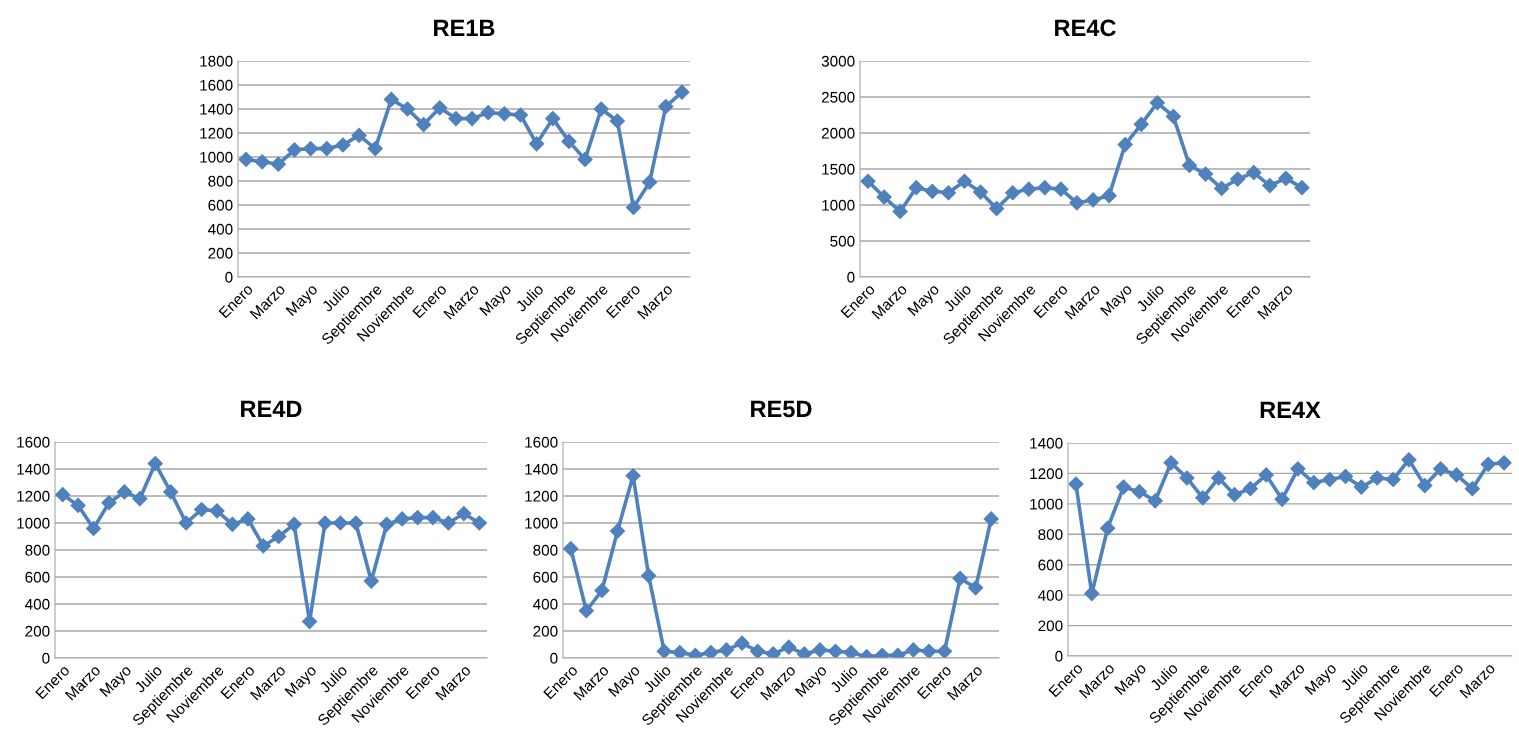 The height and width of the screenshot is (740, 1519). I want to click on y-tick-label: 0, so click(1059, 656).